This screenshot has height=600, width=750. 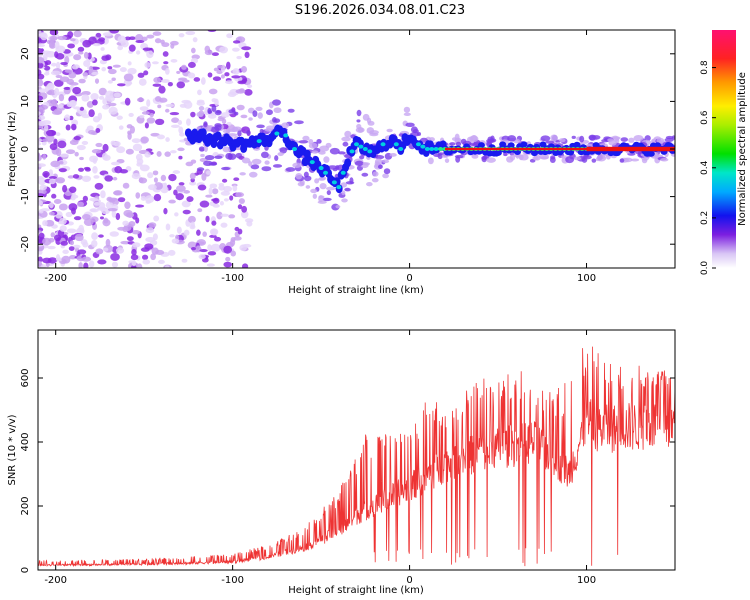 I want to click on y-tick-label: -20, so click(x=25, y=244).